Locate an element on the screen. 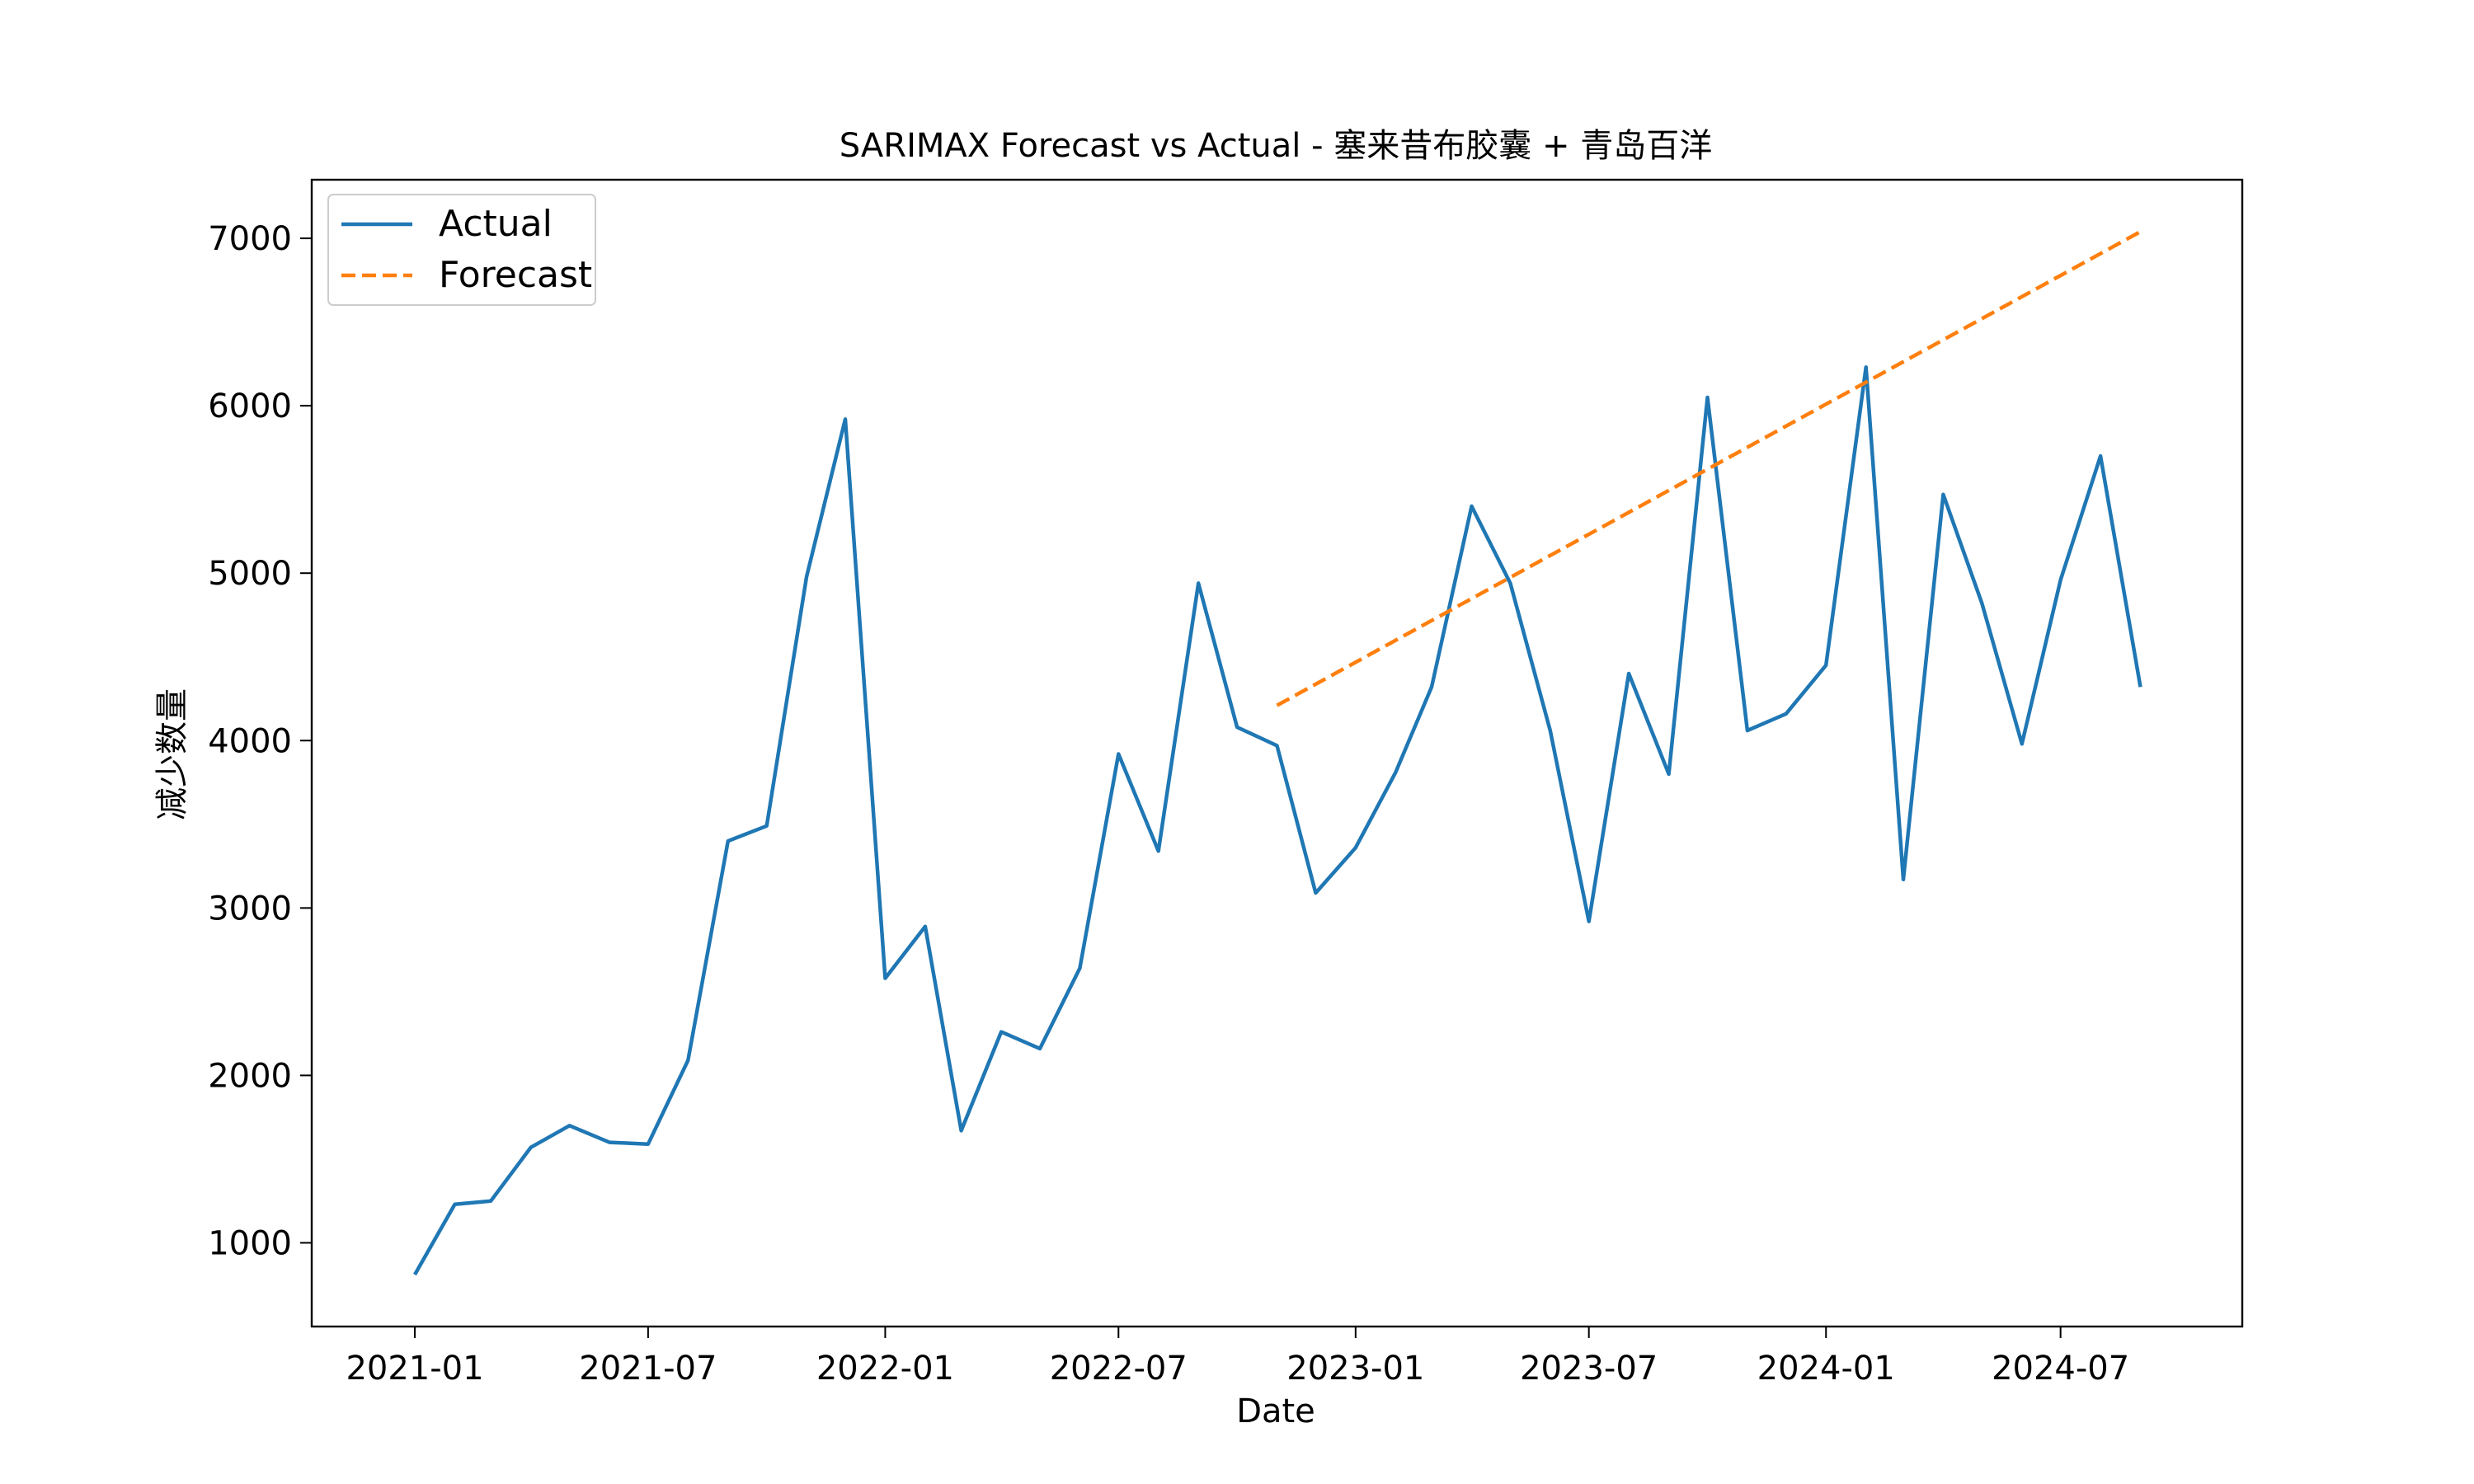  legend-label-forecast: Forecast is located at coordinates (515, 275).